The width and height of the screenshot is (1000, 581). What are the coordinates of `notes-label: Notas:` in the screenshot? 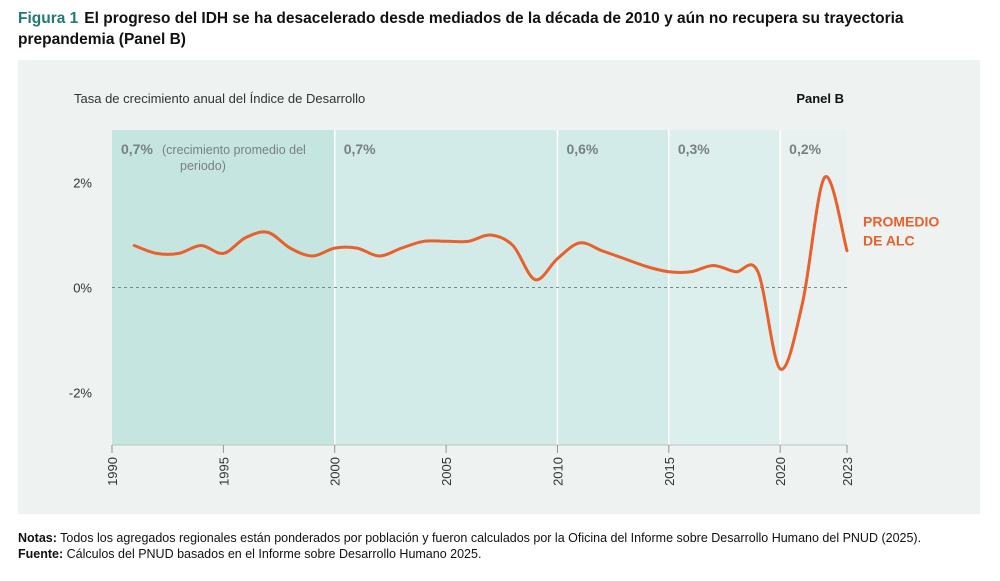 It's located at (37, 538).